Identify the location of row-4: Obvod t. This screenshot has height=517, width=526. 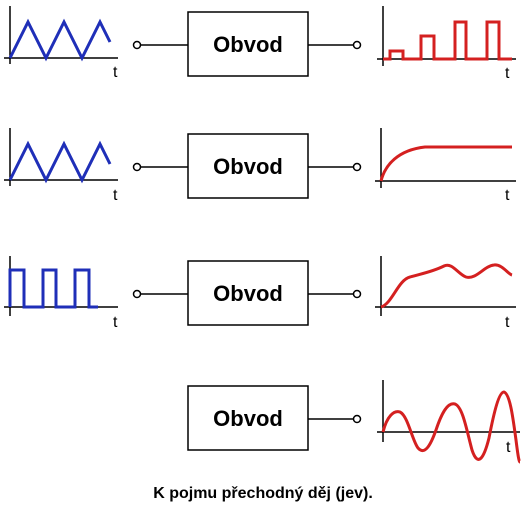
(354, 422).